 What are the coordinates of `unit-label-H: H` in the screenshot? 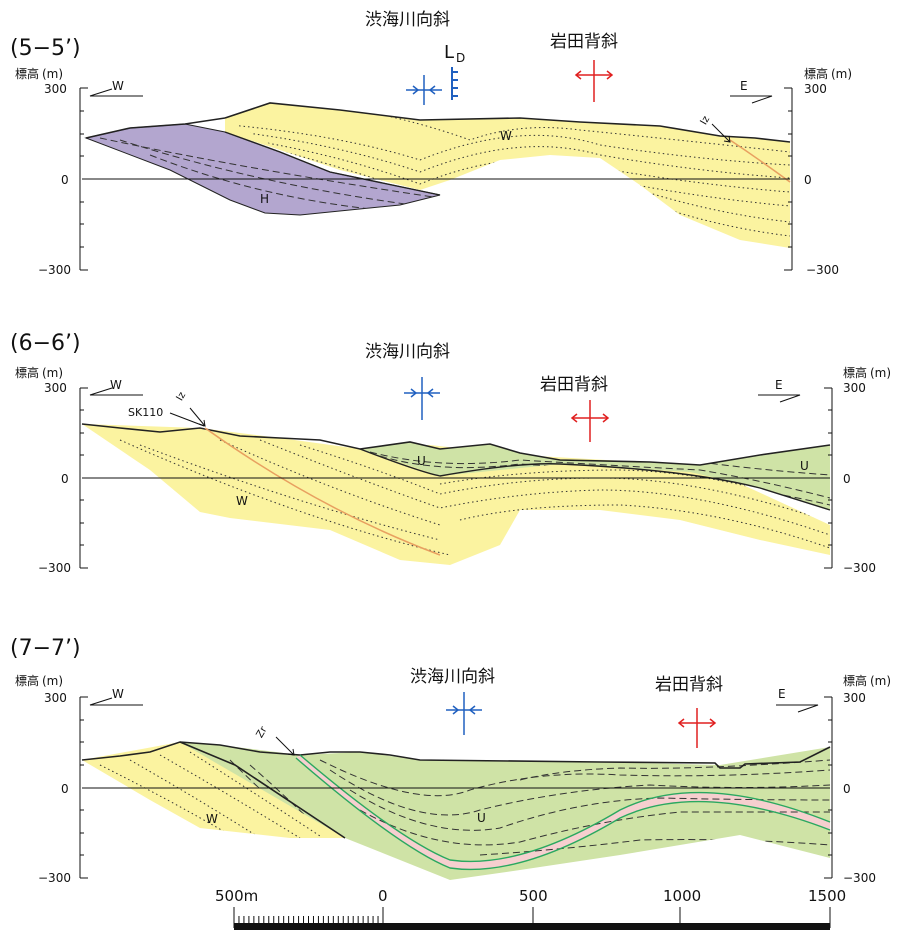 It's located at (264, 199).